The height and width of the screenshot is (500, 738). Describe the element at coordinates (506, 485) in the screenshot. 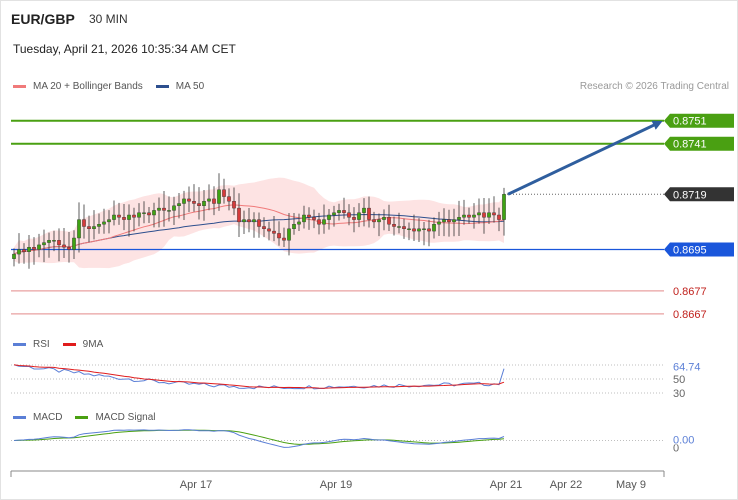

I see `x-tick-label: Apr 21` at that location.